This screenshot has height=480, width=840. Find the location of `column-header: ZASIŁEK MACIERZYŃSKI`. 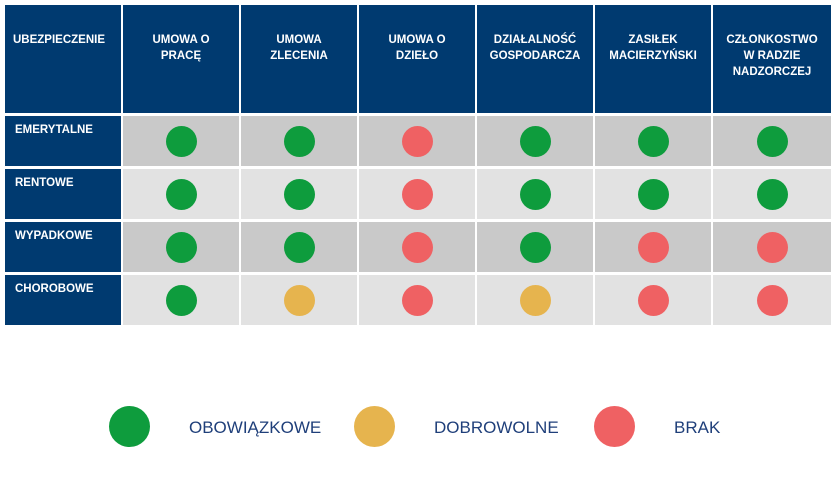

column-header: ZASIŁEK MACIERZYŃSKI is located at coordinates (653, 59).